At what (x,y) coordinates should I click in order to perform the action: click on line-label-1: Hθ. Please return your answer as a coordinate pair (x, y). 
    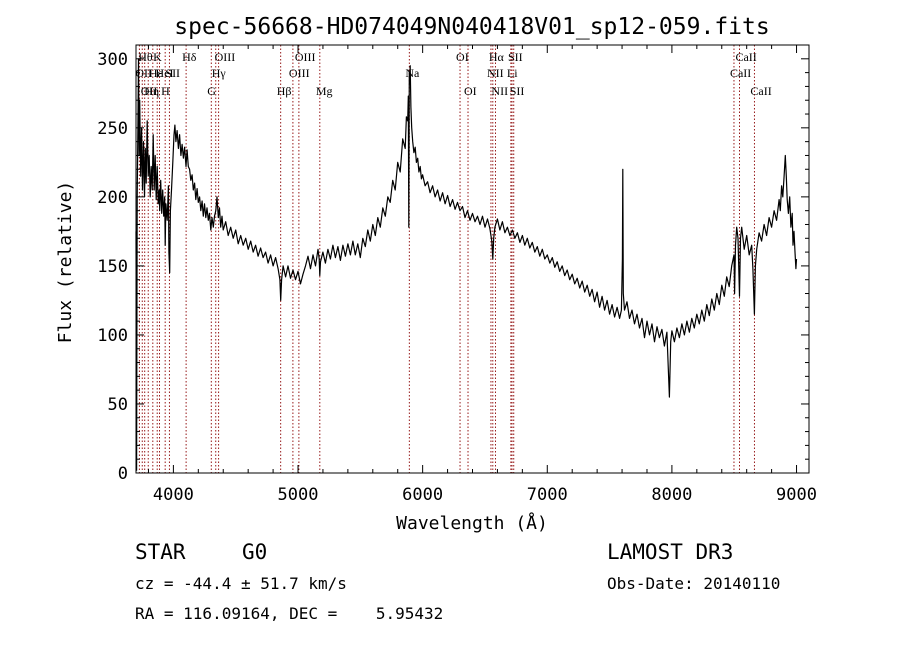
    Looking at the image, I should click on (145, 57).